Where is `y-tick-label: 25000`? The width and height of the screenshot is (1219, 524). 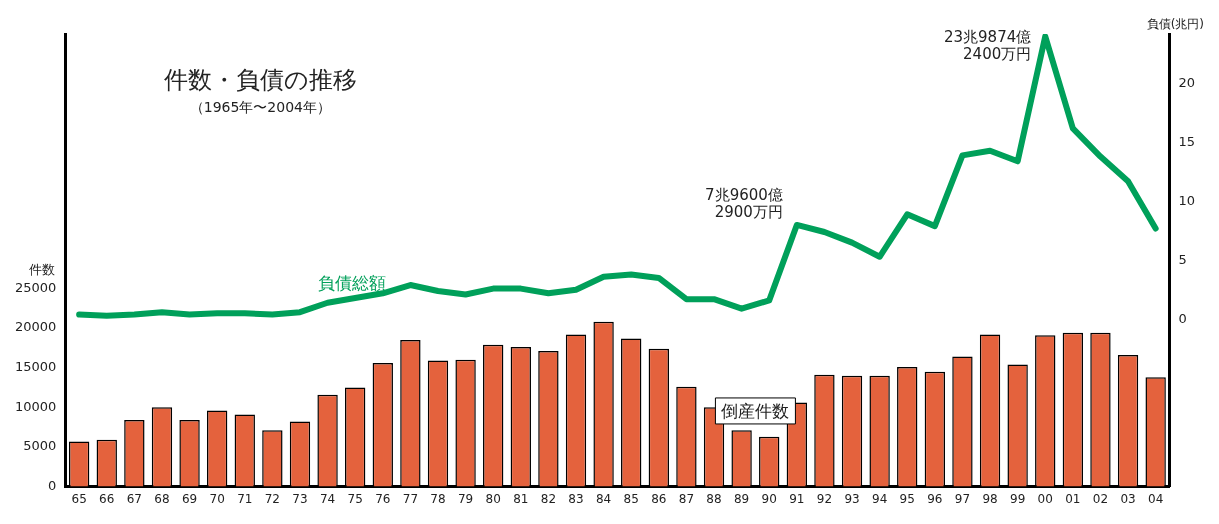 y-tick-label: 25000 is located at coordinates (36, 287).